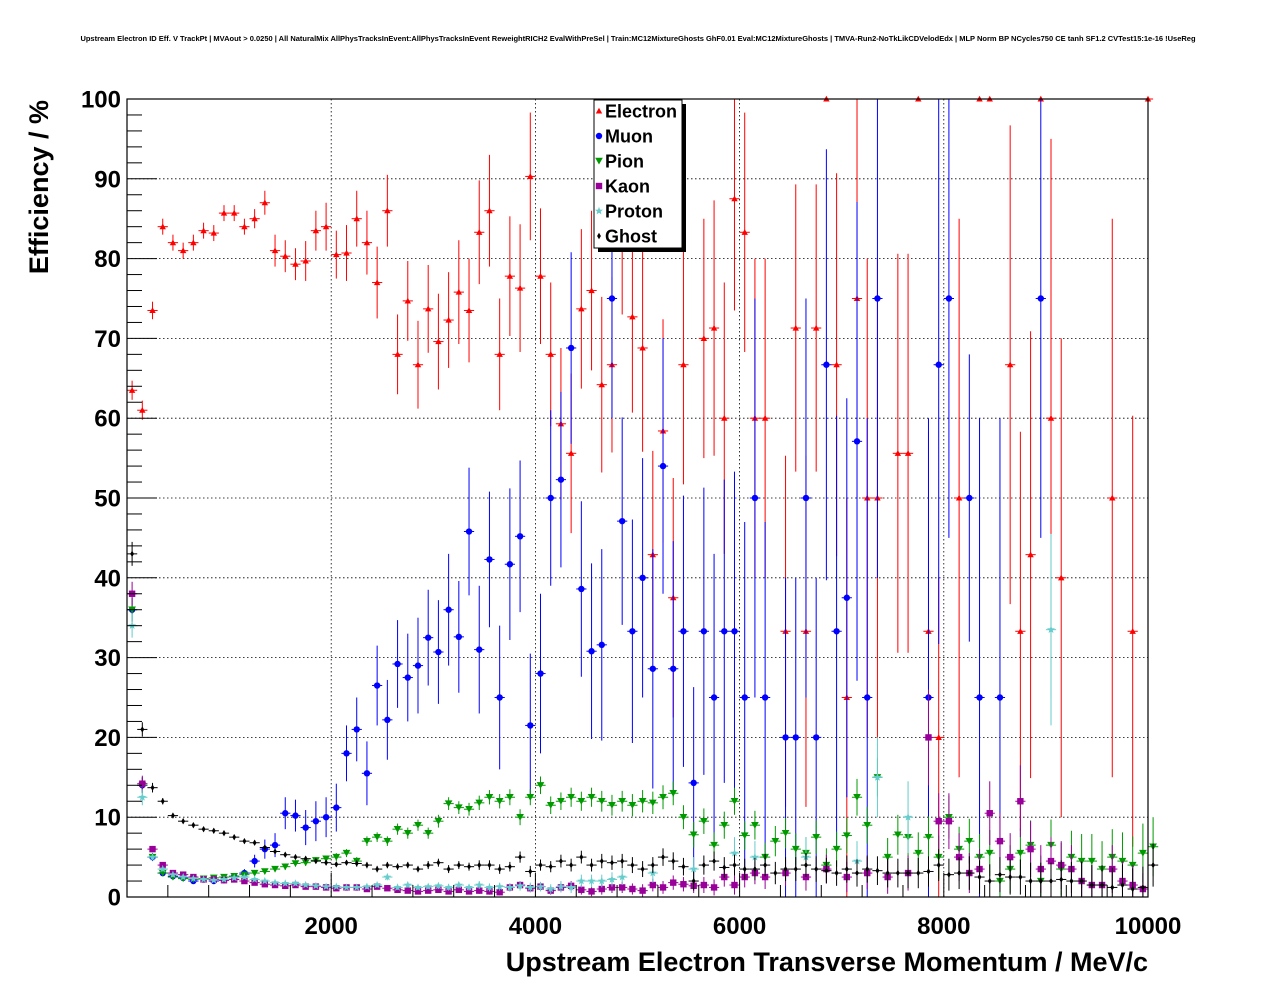 This screenshot has width=1276, height=996. What do you see at coordinates (107, 179) in the screenshot?
I see `y-tick-label: 90` at bounding box center [107, 179].